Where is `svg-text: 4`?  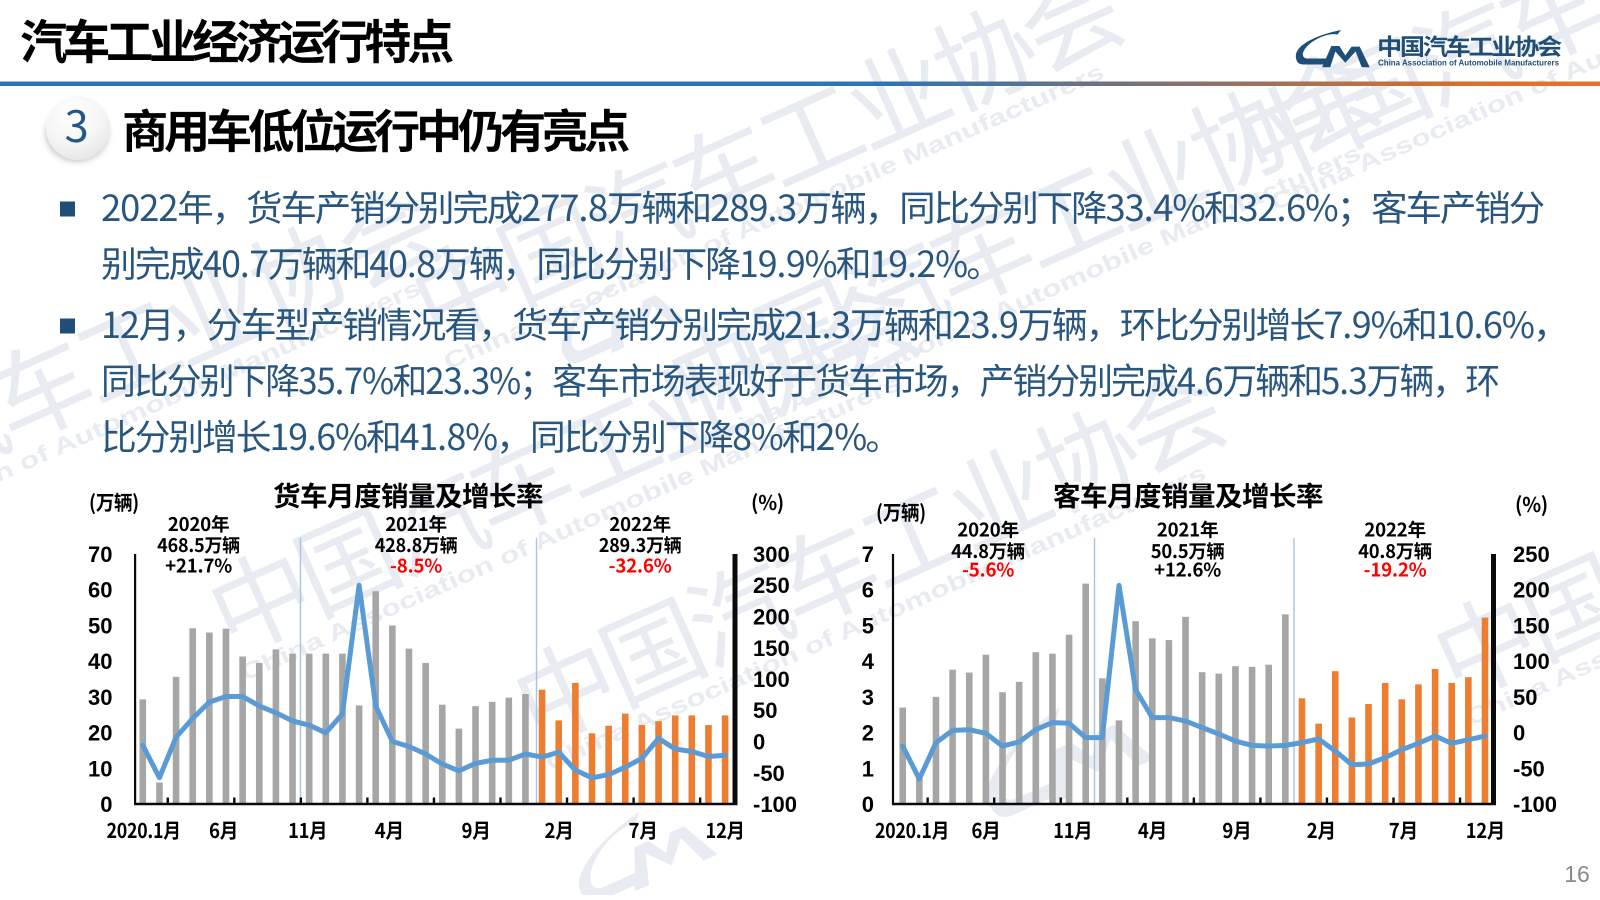 svg-text: 4 is located at coordinates (868, 661).